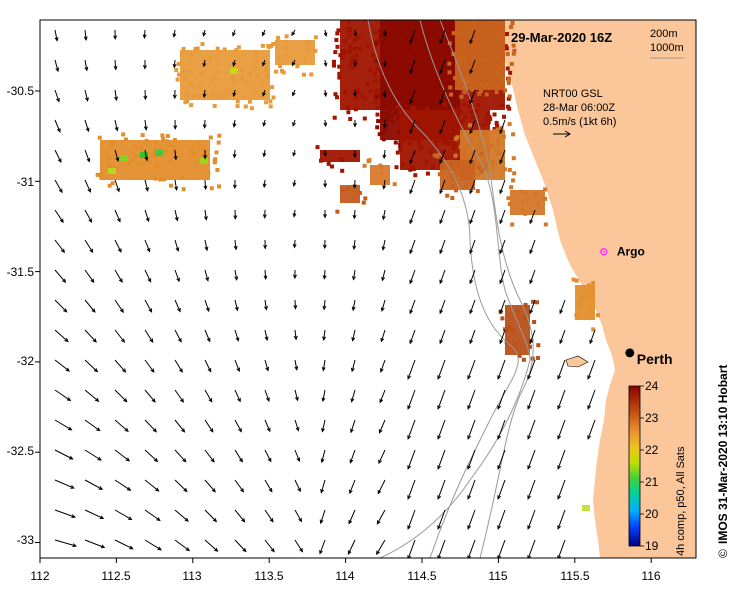 Image resolution: width=739 pixels, height=592 pixels. I want to click on lat-tick-label: -32, so click(26, 361).